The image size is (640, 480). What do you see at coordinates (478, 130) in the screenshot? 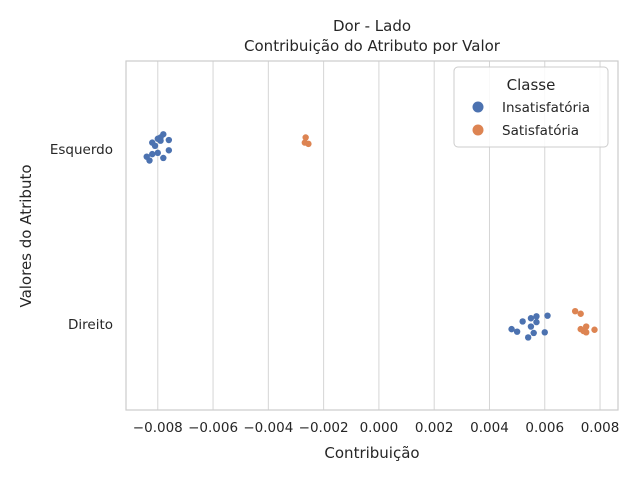
I see `legend-marker-satisfatoria` at bounding box center [478, 130].